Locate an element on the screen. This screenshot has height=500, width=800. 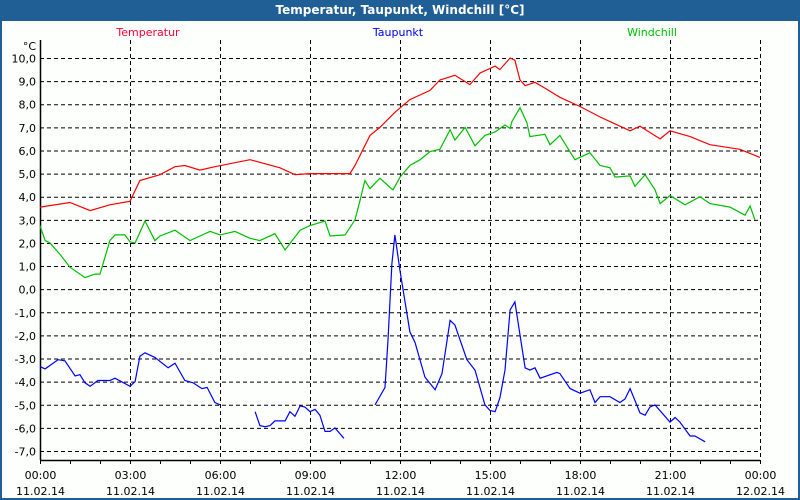
x-tick-time: 18:00 is located at coordinates (581, 475).